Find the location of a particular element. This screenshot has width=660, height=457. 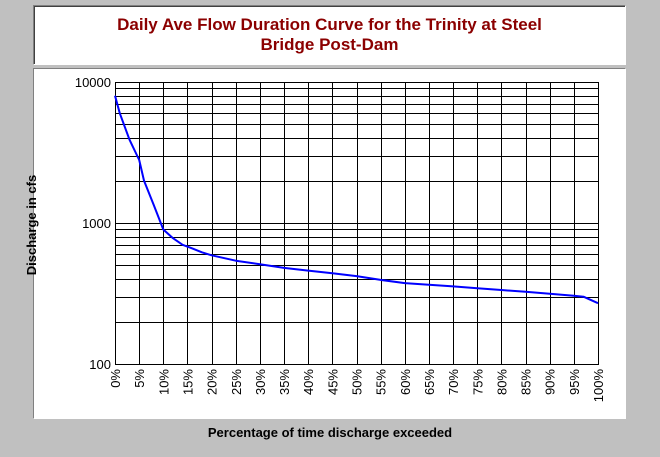

x-tick-label: 35% is located at coordinates (284, 382).